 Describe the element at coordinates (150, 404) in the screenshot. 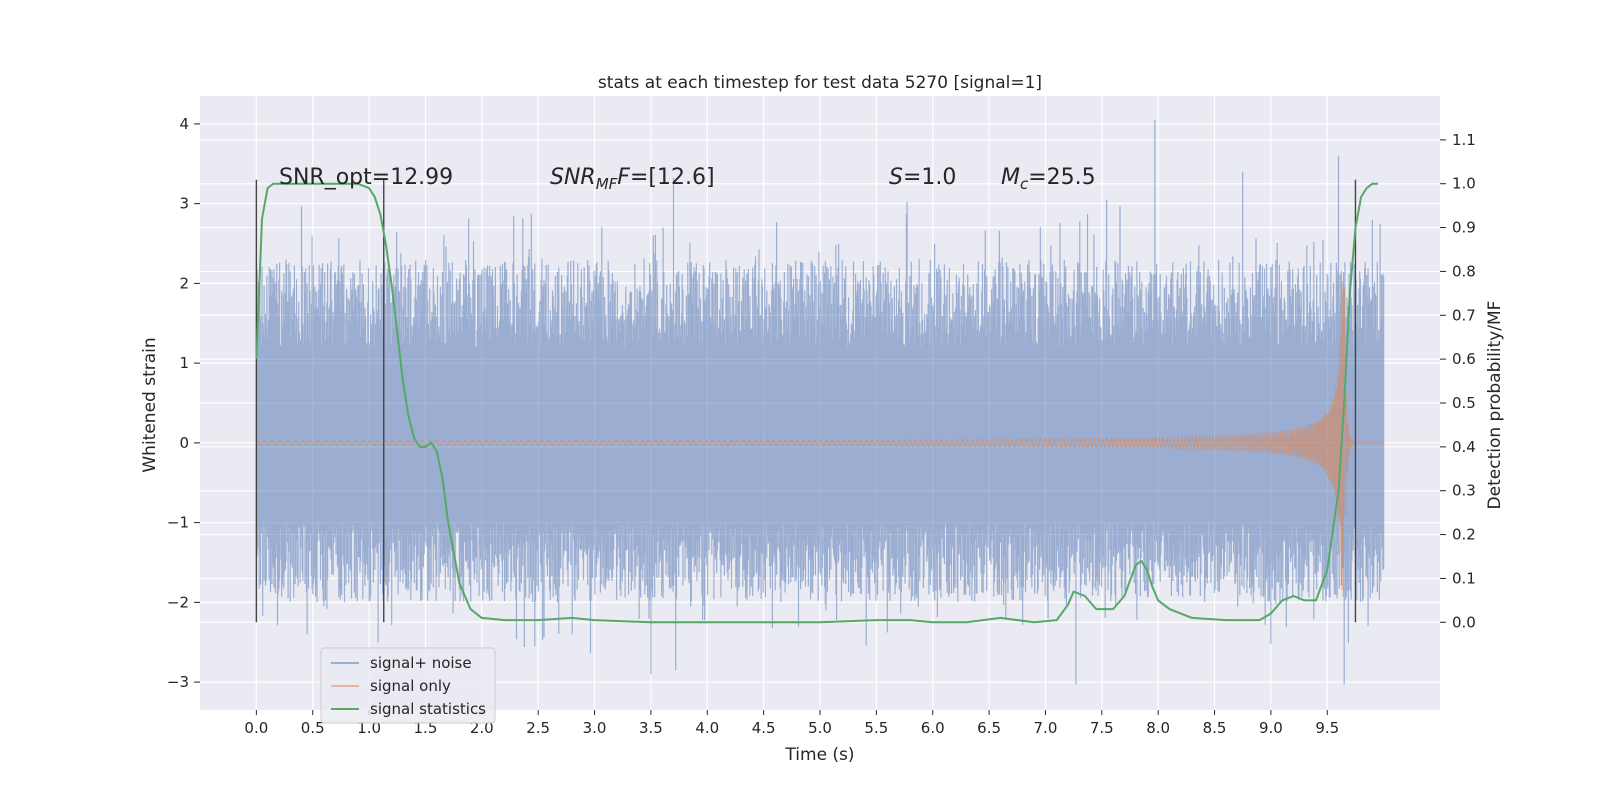

I see `y-axis-label-left: Whitened strain` at that location.